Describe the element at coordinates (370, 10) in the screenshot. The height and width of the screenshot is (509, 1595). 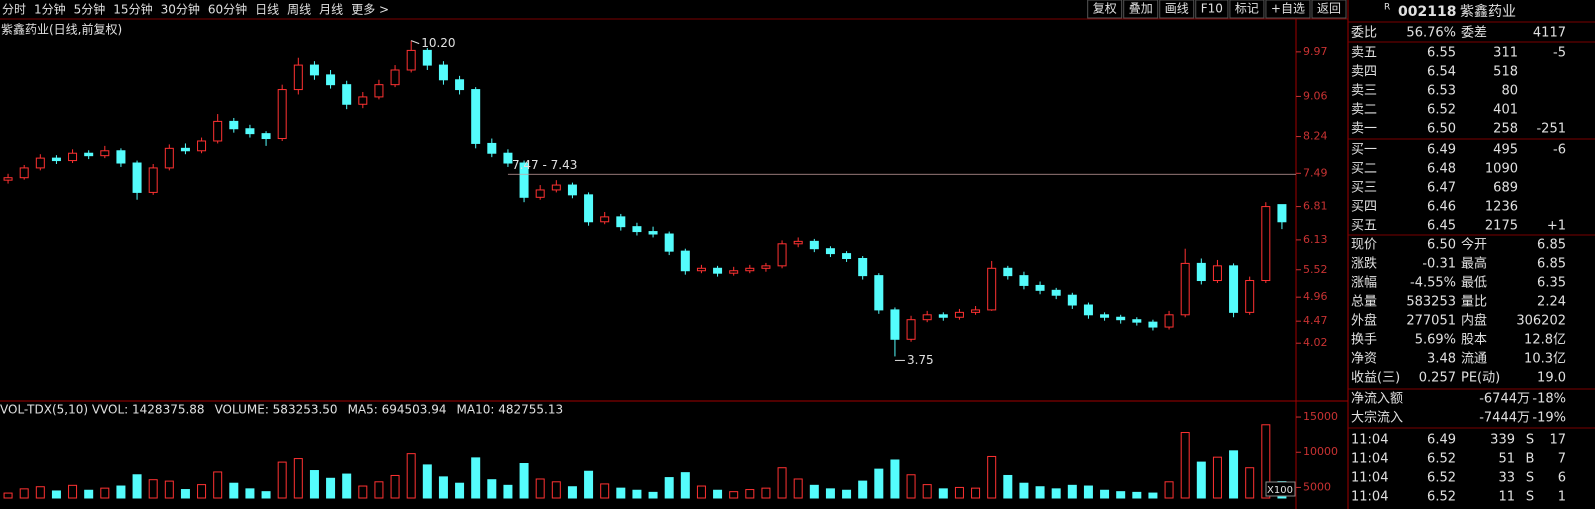
I see `period-tab: 更多 >` at that location.